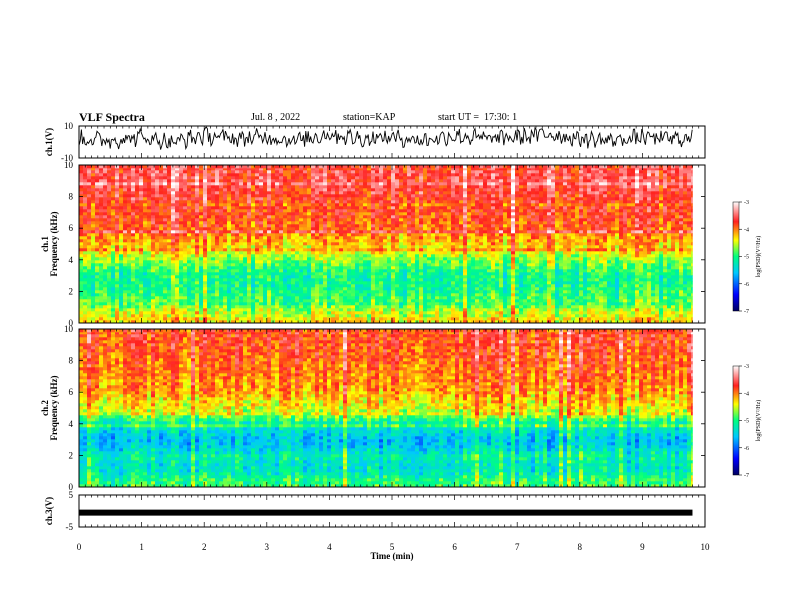 This screenshot has width=792, height=612. What do you see at coordinates (329, 547) in the screenshot?
I see `time-tick-label: 4` at bounding box center [329, 547].